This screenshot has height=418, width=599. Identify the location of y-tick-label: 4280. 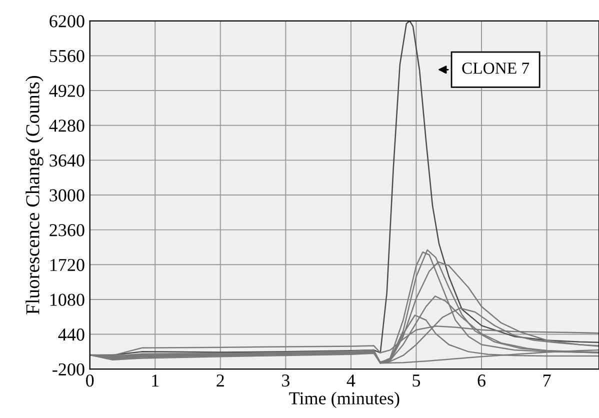
(66, 126).